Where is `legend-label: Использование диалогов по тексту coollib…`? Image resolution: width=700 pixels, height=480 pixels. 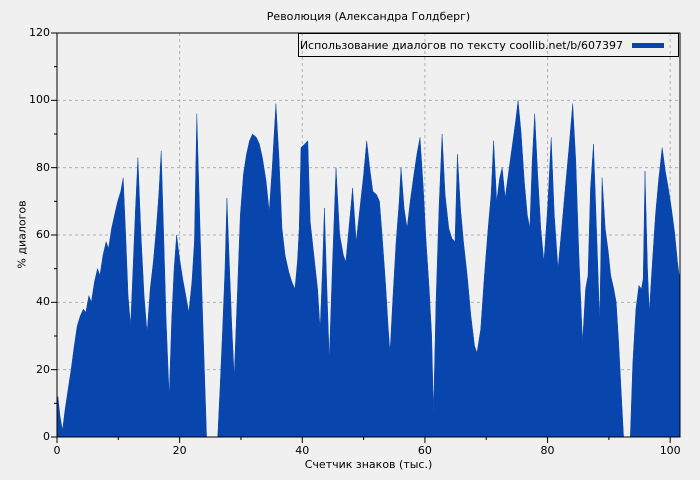
legend-label: Использование диалогов по тексту coollib… is located at coordinates (461, 45).